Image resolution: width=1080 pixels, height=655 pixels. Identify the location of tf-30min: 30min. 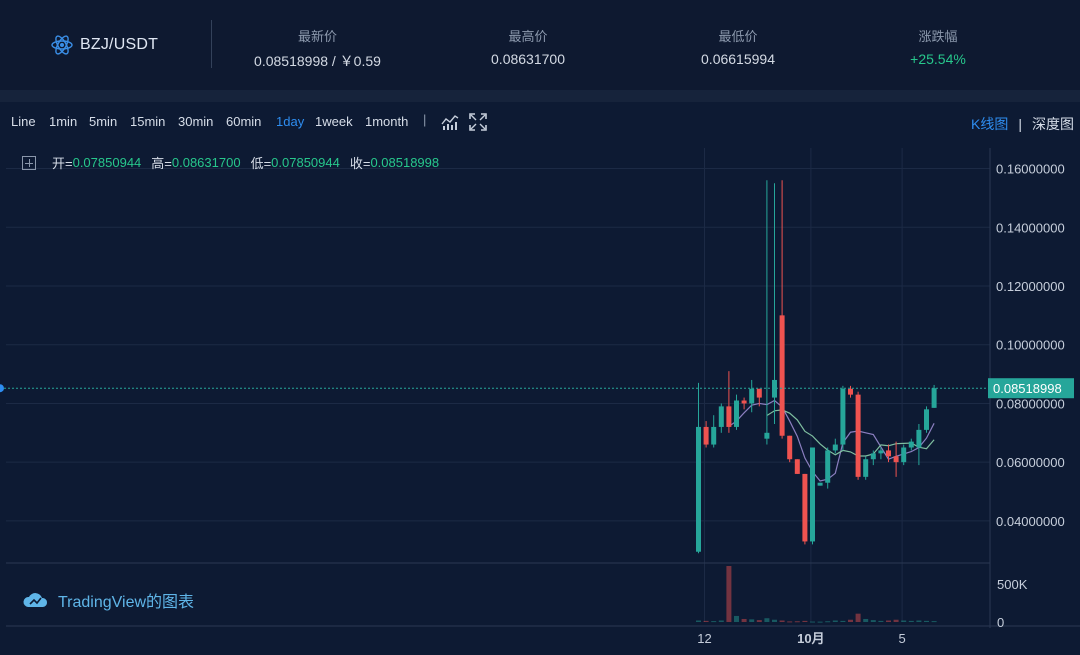
(196, 121).